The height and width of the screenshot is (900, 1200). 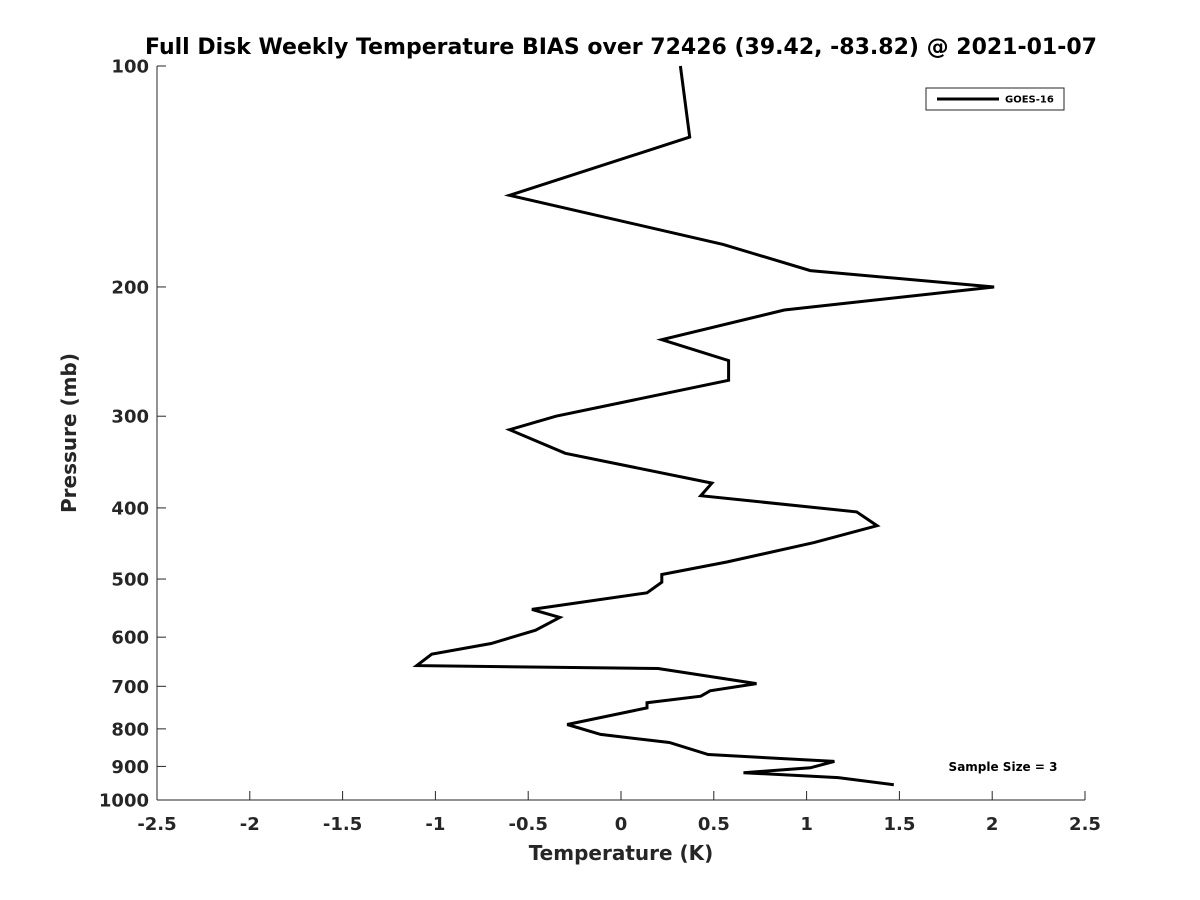 I want to click on y-tick-label: 100, so click(x=130, y=67).